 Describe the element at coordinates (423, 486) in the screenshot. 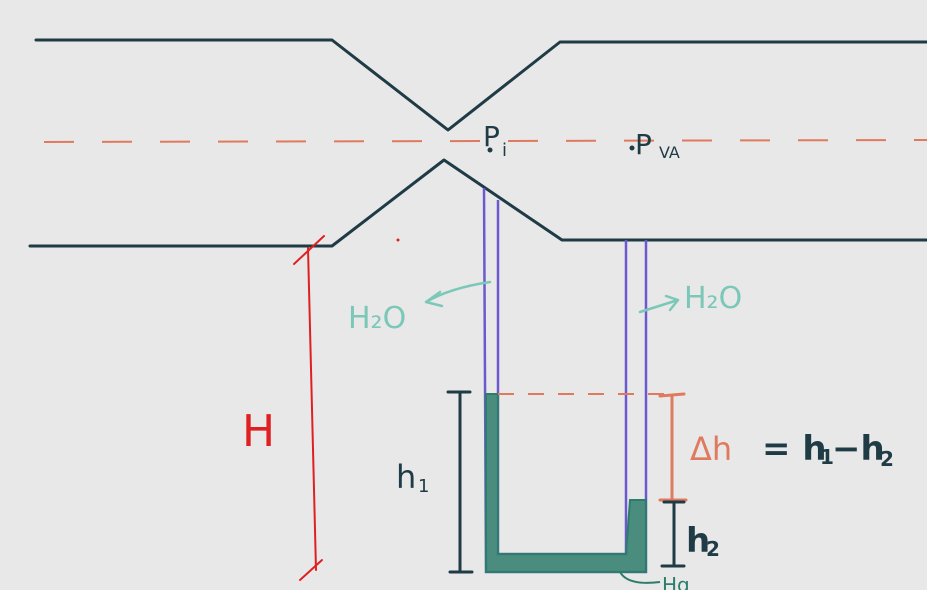

I see `label-h1-sub: 1` at that location.